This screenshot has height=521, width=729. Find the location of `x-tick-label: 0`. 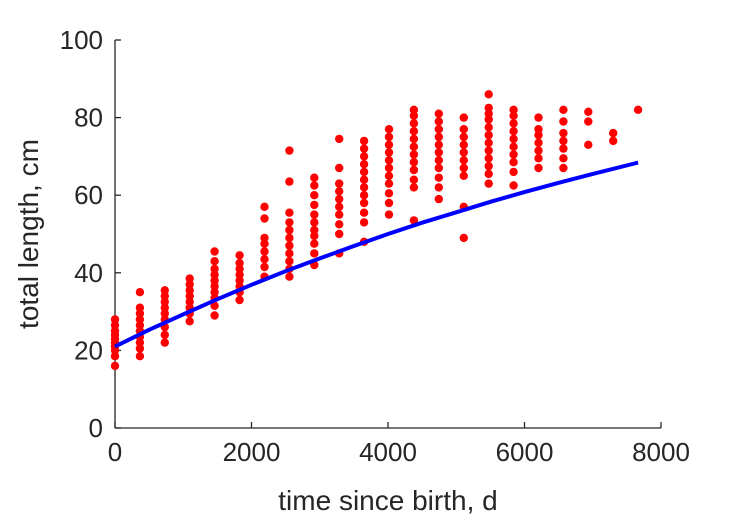

x-tick-label: 0 is located at coordinates (115, 452).